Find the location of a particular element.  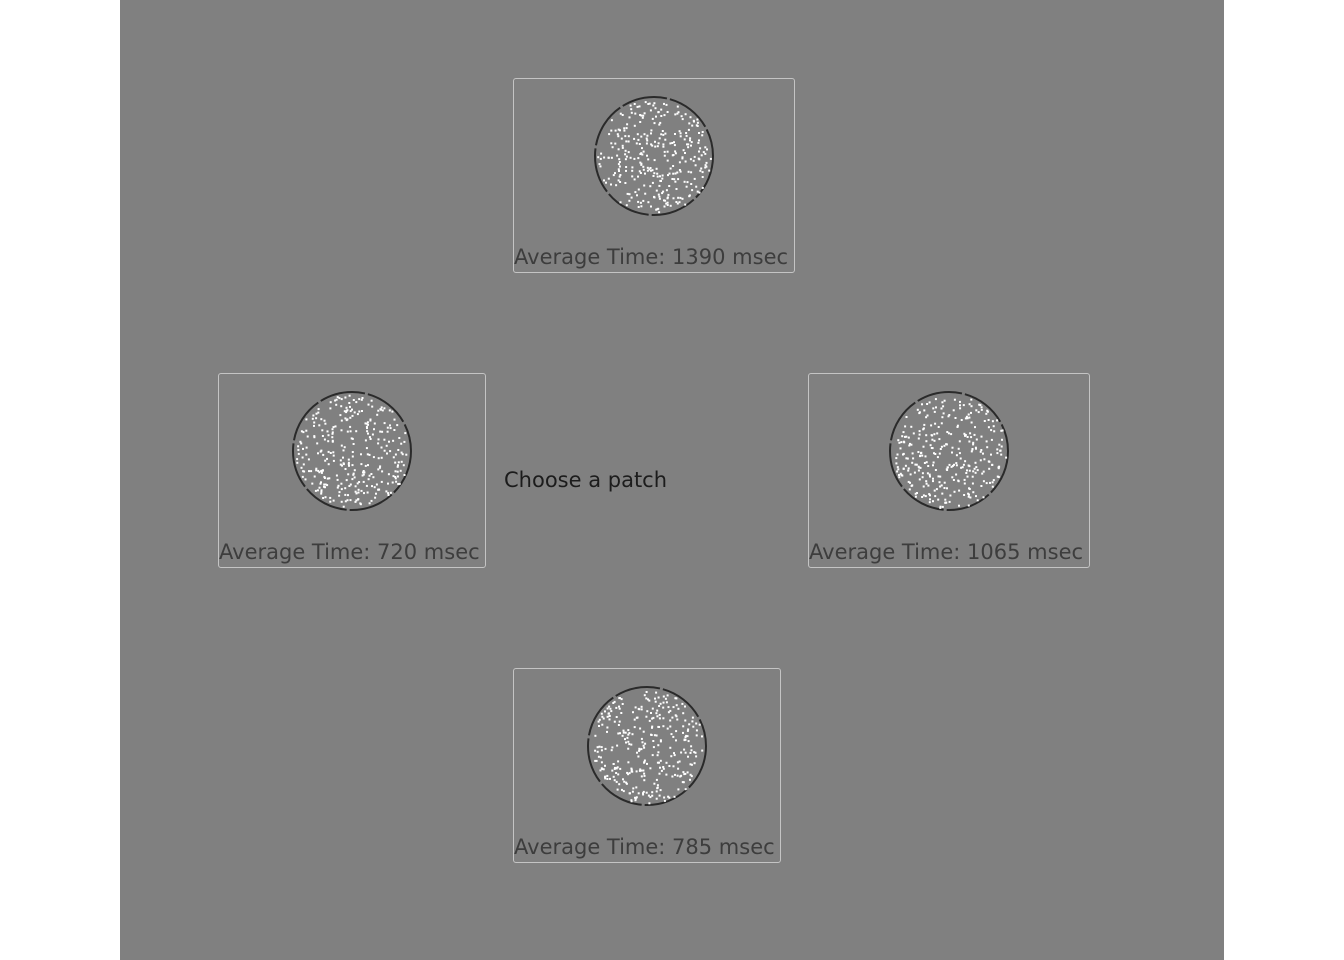

patch-bottom-option: Average Time: 785 msec is located at coordinates (647, 765).